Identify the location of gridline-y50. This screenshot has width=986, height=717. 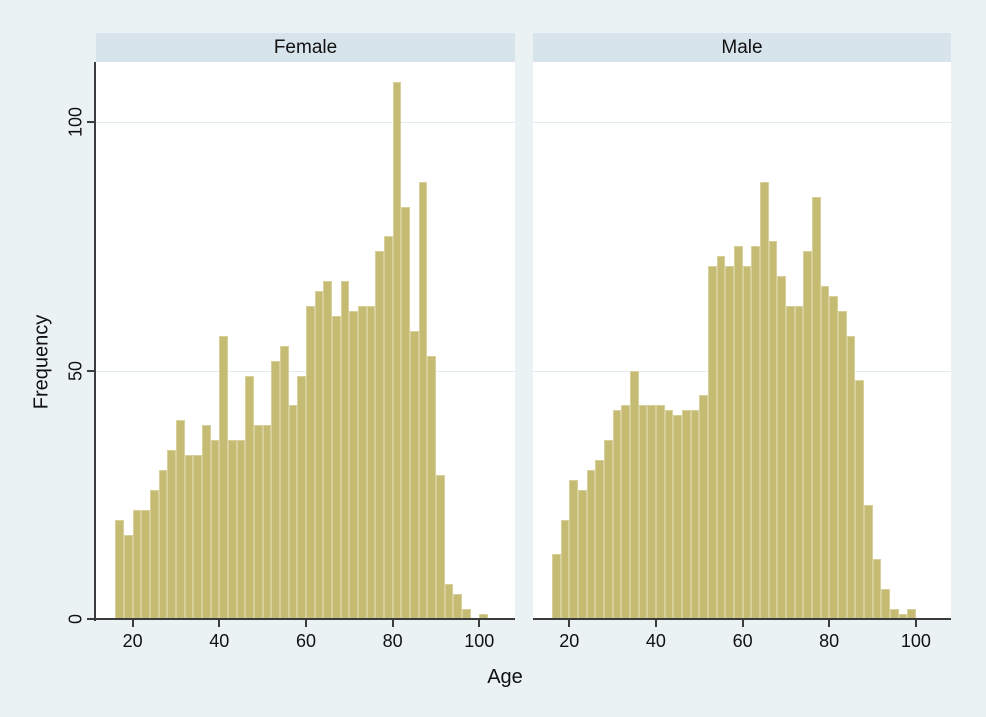
(305, 371).